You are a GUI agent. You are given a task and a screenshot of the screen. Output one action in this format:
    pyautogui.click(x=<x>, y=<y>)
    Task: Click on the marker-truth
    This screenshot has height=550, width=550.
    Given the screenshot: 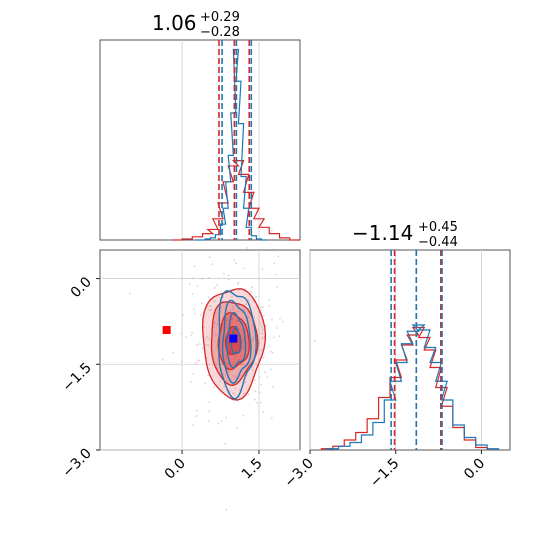 What is the action you would take?
    pyautogui.click(x=233, y=338)
    